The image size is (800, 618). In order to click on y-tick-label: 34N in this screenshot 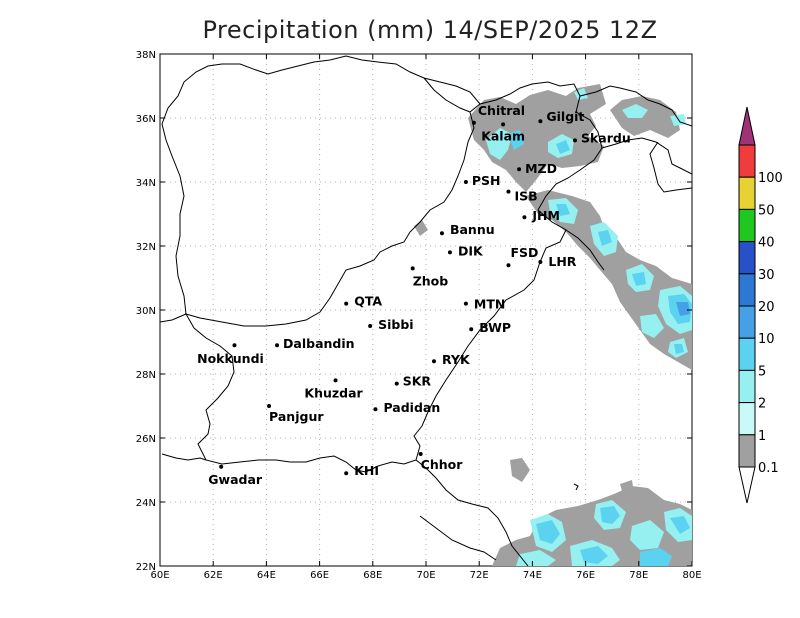, I will do `click(146, 183)`.